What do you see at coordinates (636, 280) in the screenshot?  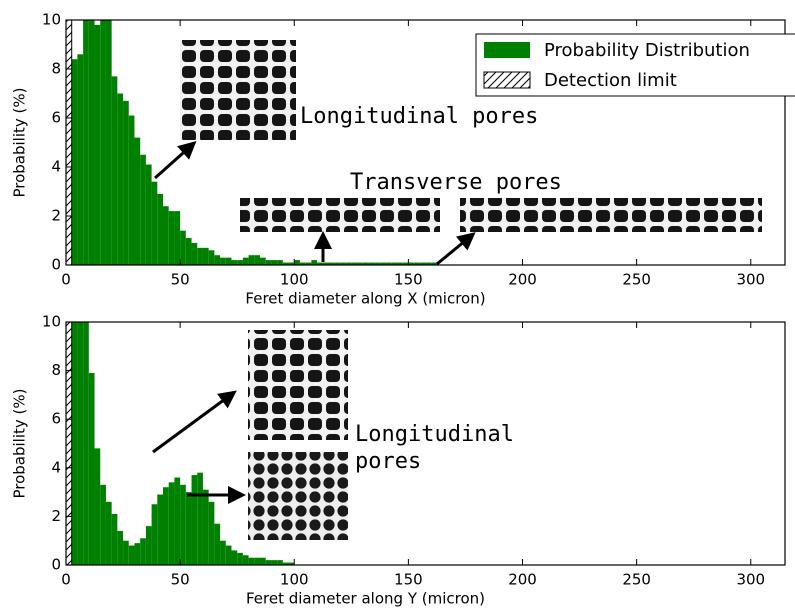 I see `x-tick-label: 250` at bounding box center [636, 280].